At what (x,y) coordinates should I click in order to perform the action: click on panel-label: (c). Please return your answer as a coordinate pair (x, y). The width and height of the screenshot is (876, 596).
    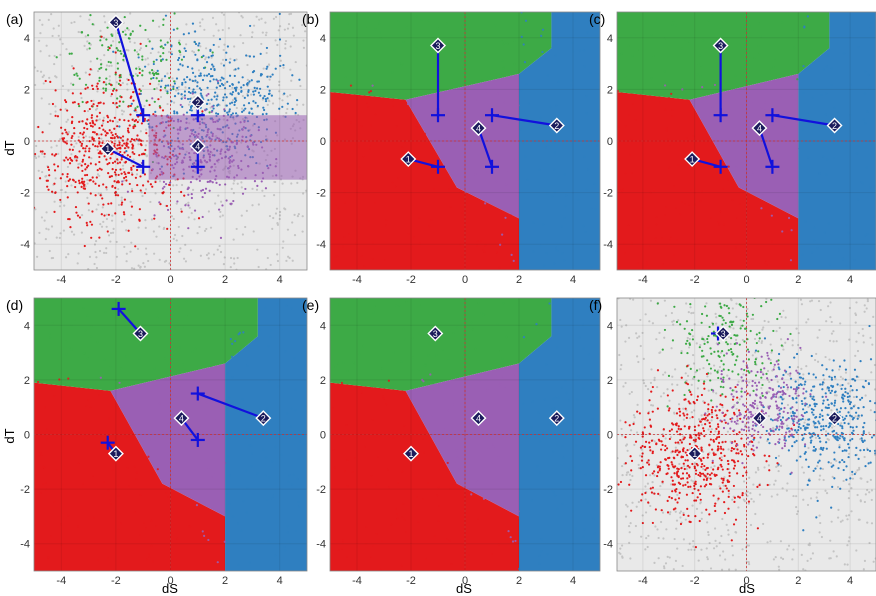
    Looking at the image, I should click on (597, 19).